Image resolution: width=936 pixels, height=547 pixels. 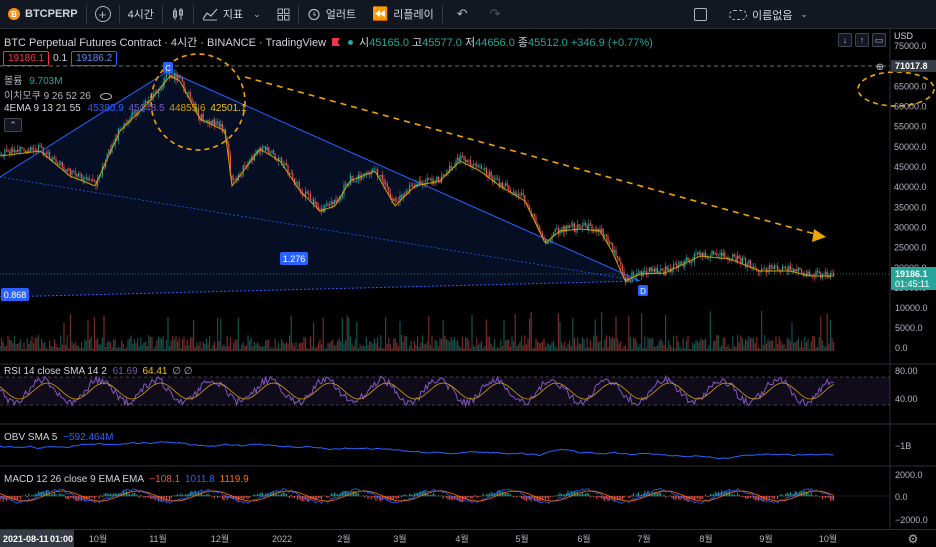 What do you see at coordinates (165, 479) in the screenshot?
I see `macd-value-1: −108.1` at bounding box center [165, 479].